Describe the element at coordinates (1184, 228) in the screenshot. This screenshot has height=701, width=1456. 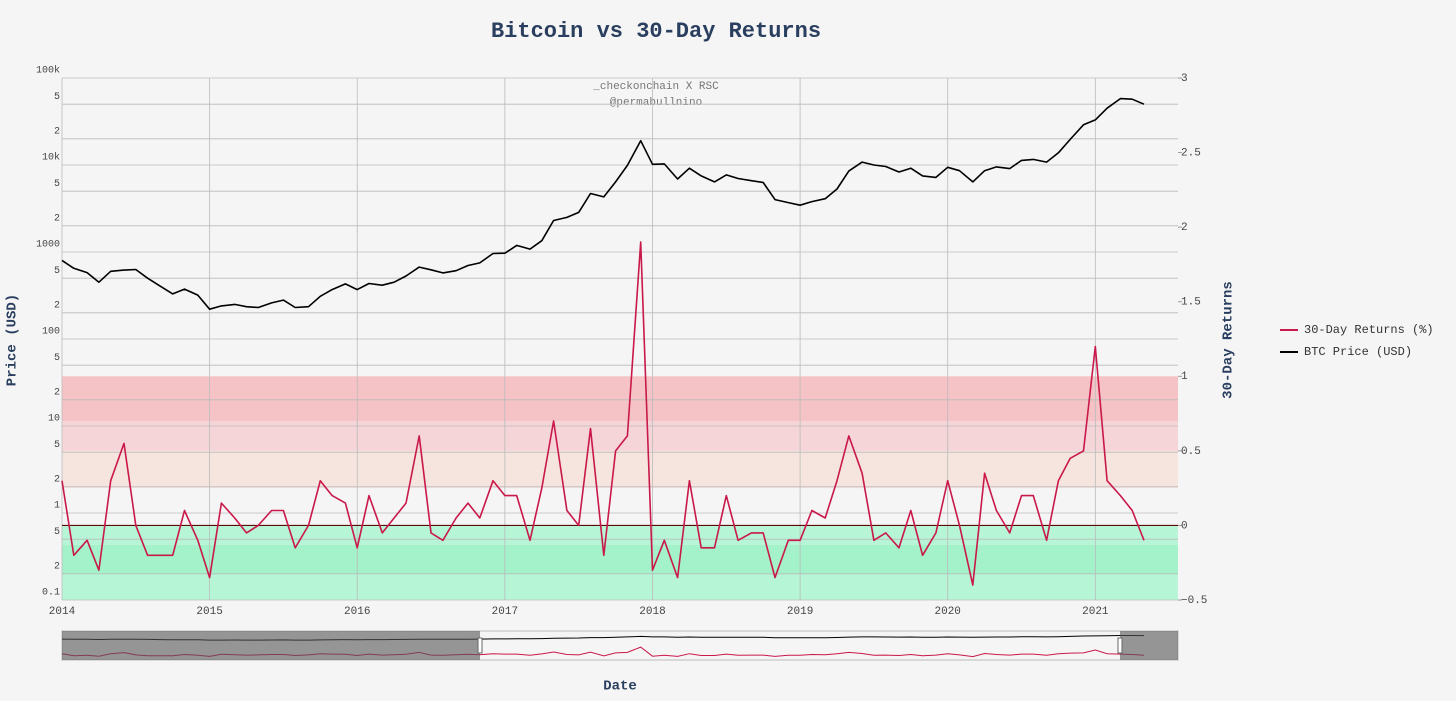
I see `y2-tick-label: 2` at that location.